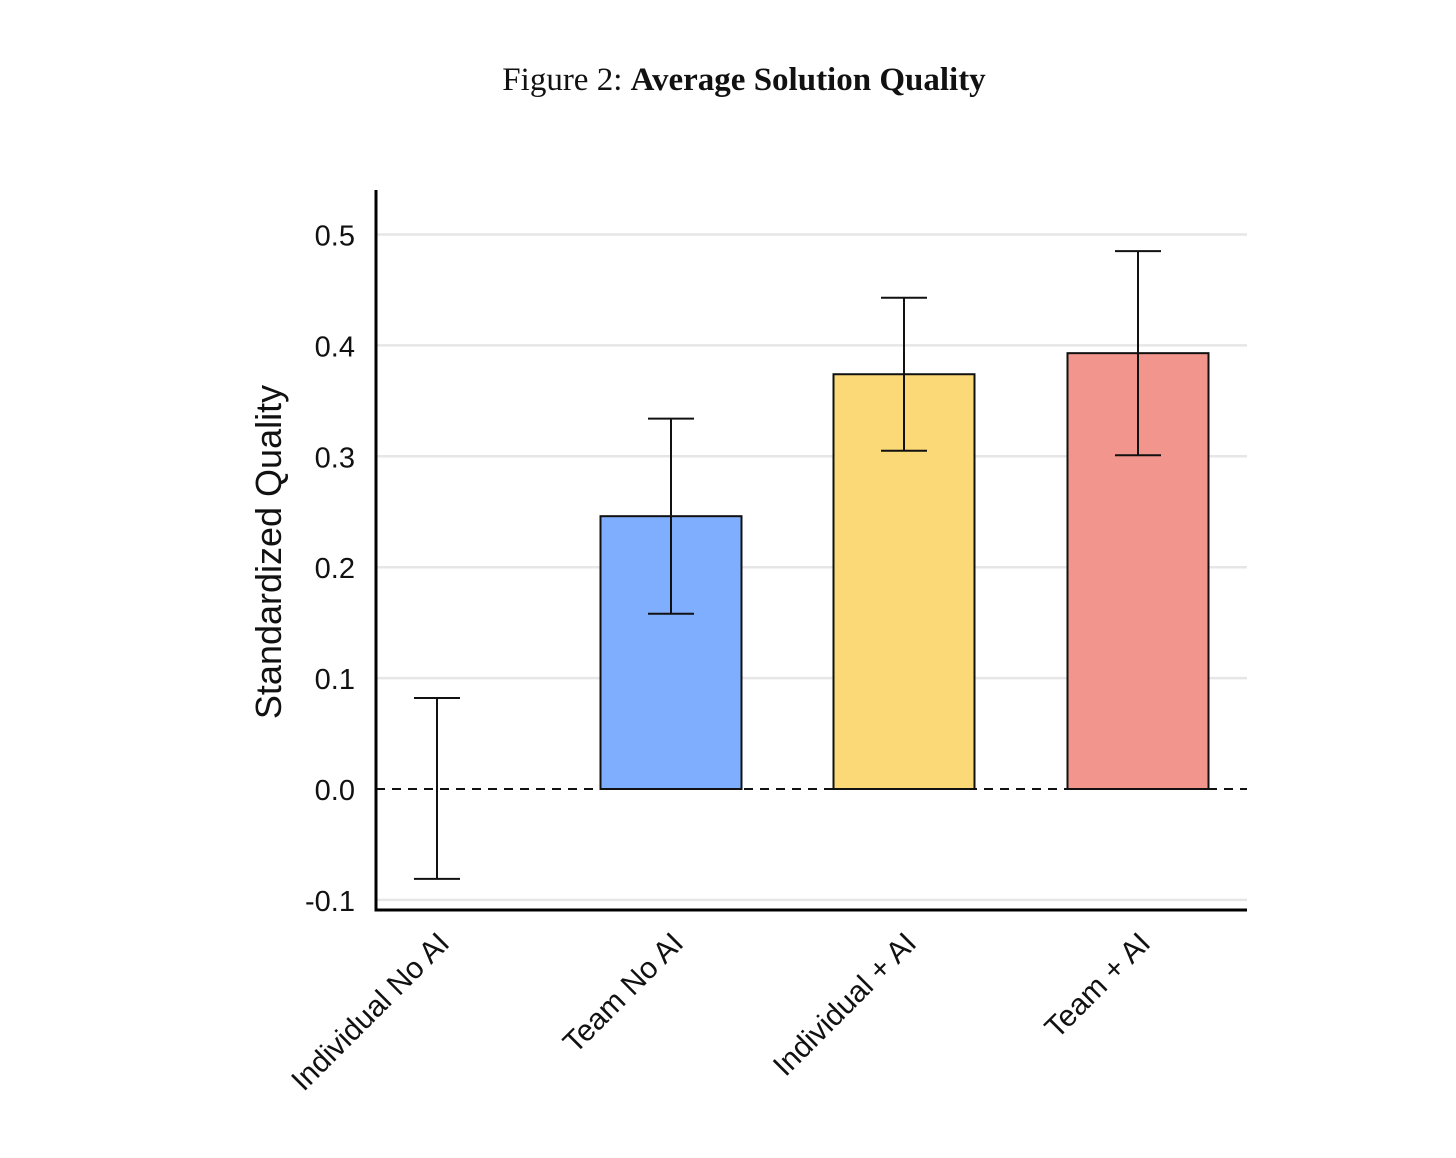  What do you see at coordinates (845, 1005) in the screenshot?
I see `x-tick-label: Individual + AI` at bounding box center [845, 1005].